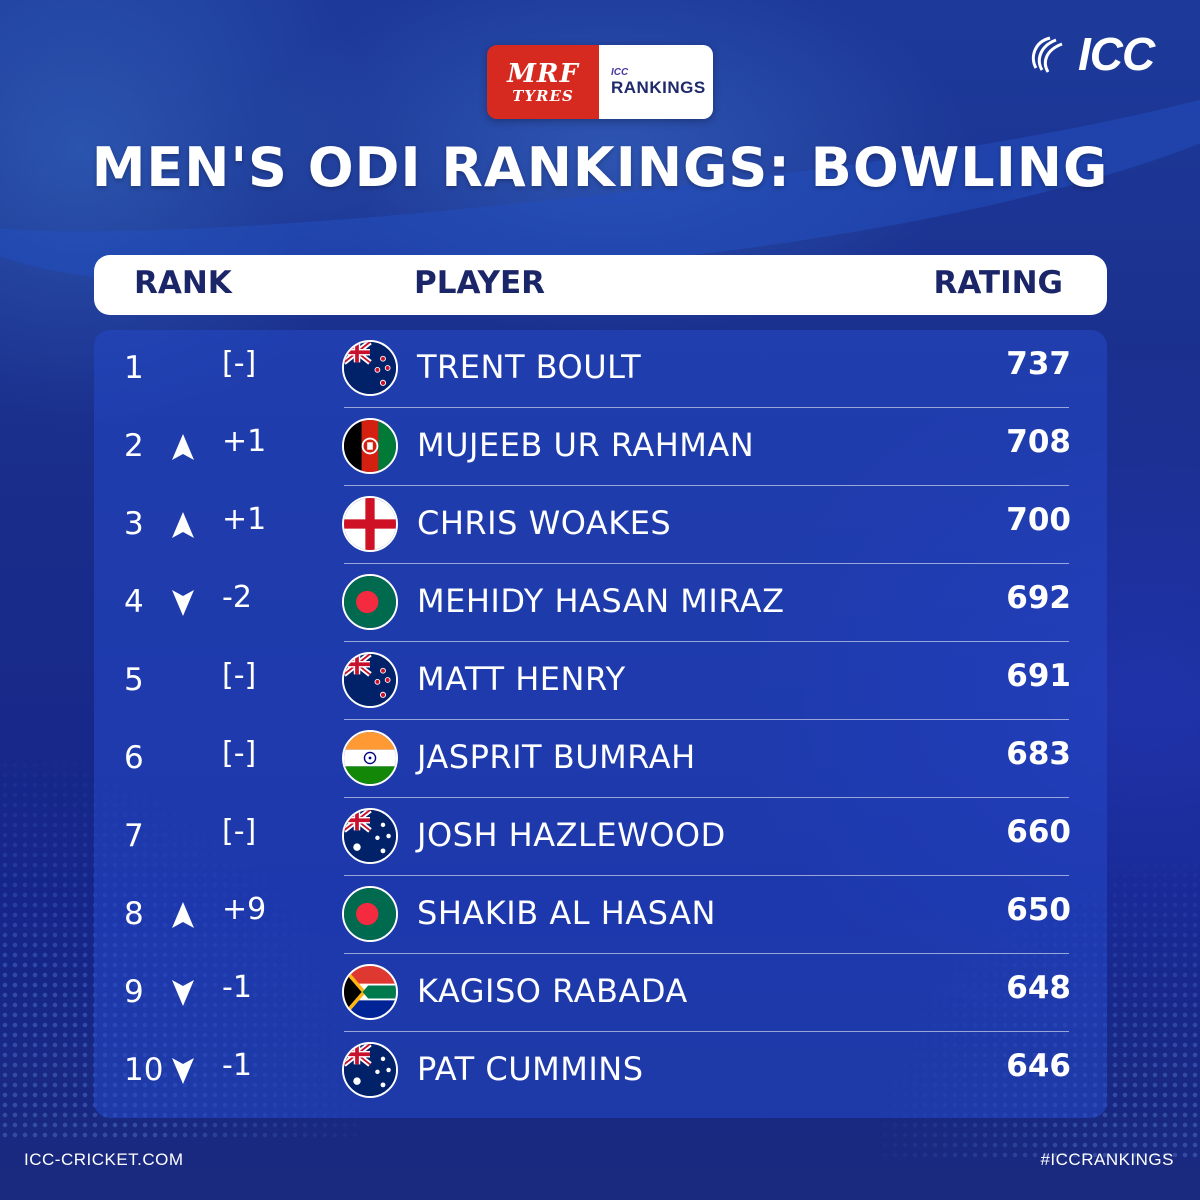 The image size is (1200, 1200). Describe the element at coordinates (586, 445) in the screenshot. I see `row-player-name: MUJEEB UR RAHMAN` at that location.